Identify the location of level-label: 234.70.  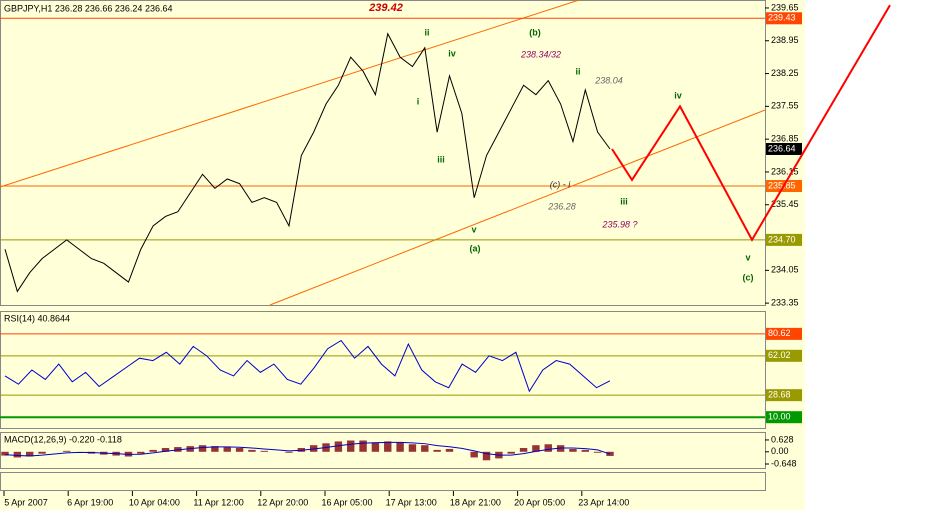
(782, 239).